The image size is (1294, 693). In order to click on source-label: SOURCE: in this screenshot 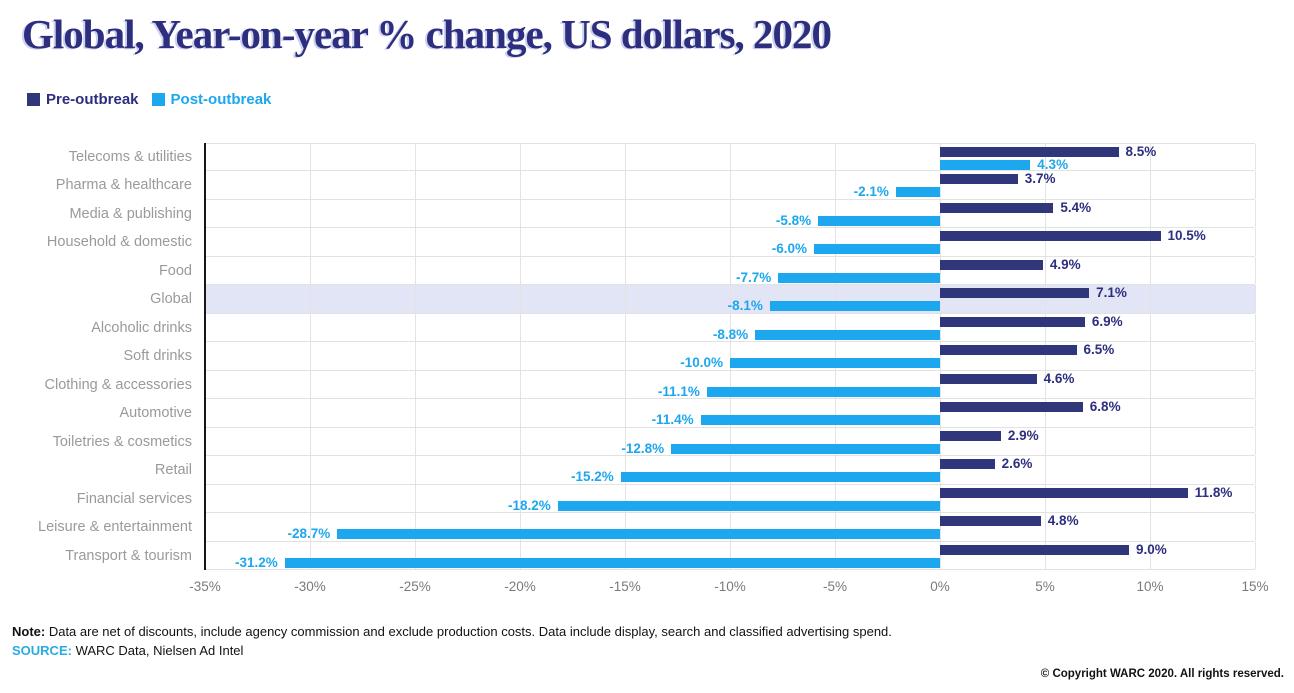, I will do `click(42, 651)`.